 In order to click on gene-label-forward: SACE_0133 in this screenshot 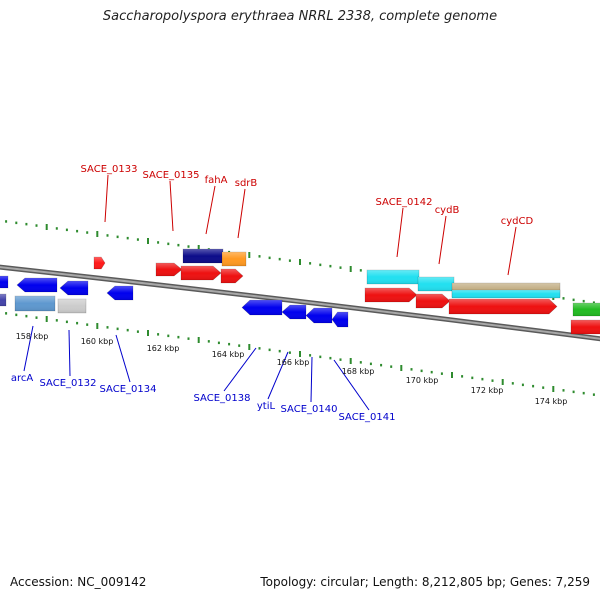, I will do `click(109, 169)`.